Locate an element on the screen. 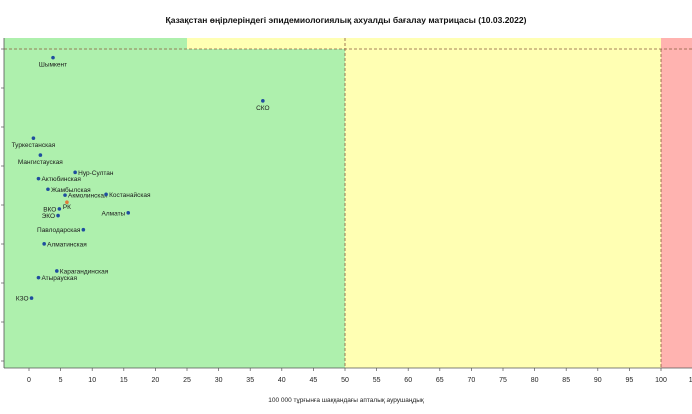 The height and width of the screenshot is (414, 692). x-tick-label: 75 is located at coordinates (503, 380).